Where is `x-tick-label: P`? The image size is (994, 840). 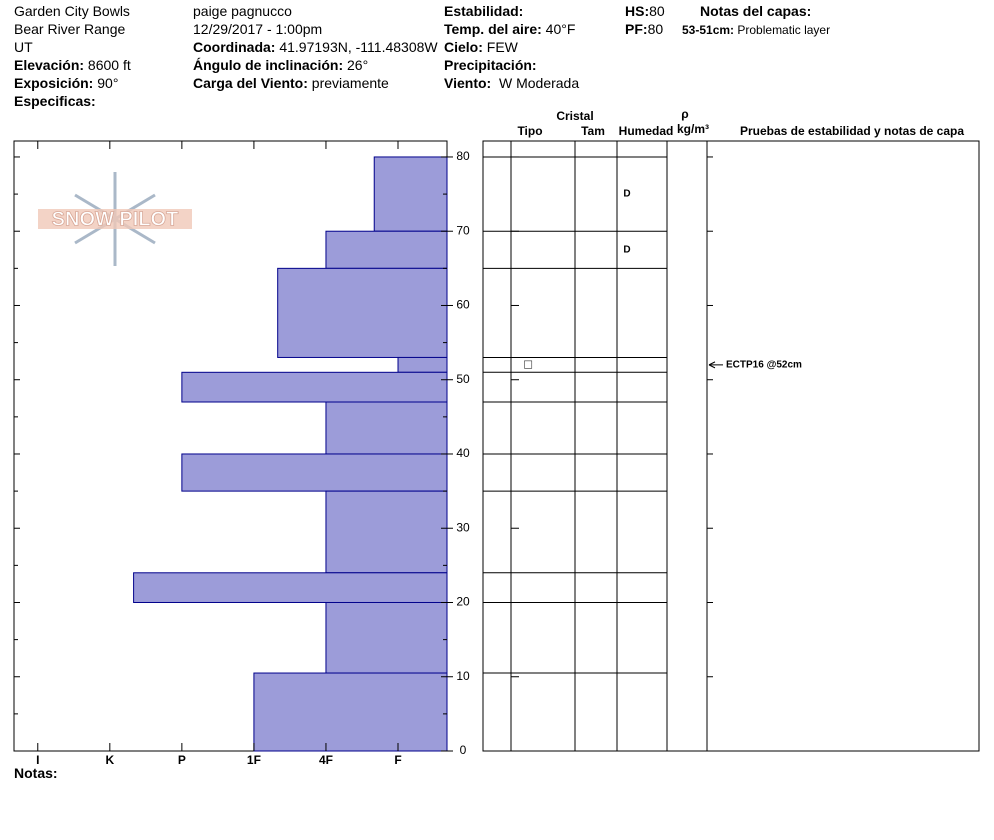
x-tick-label: P is located at coordinates (182, 760).